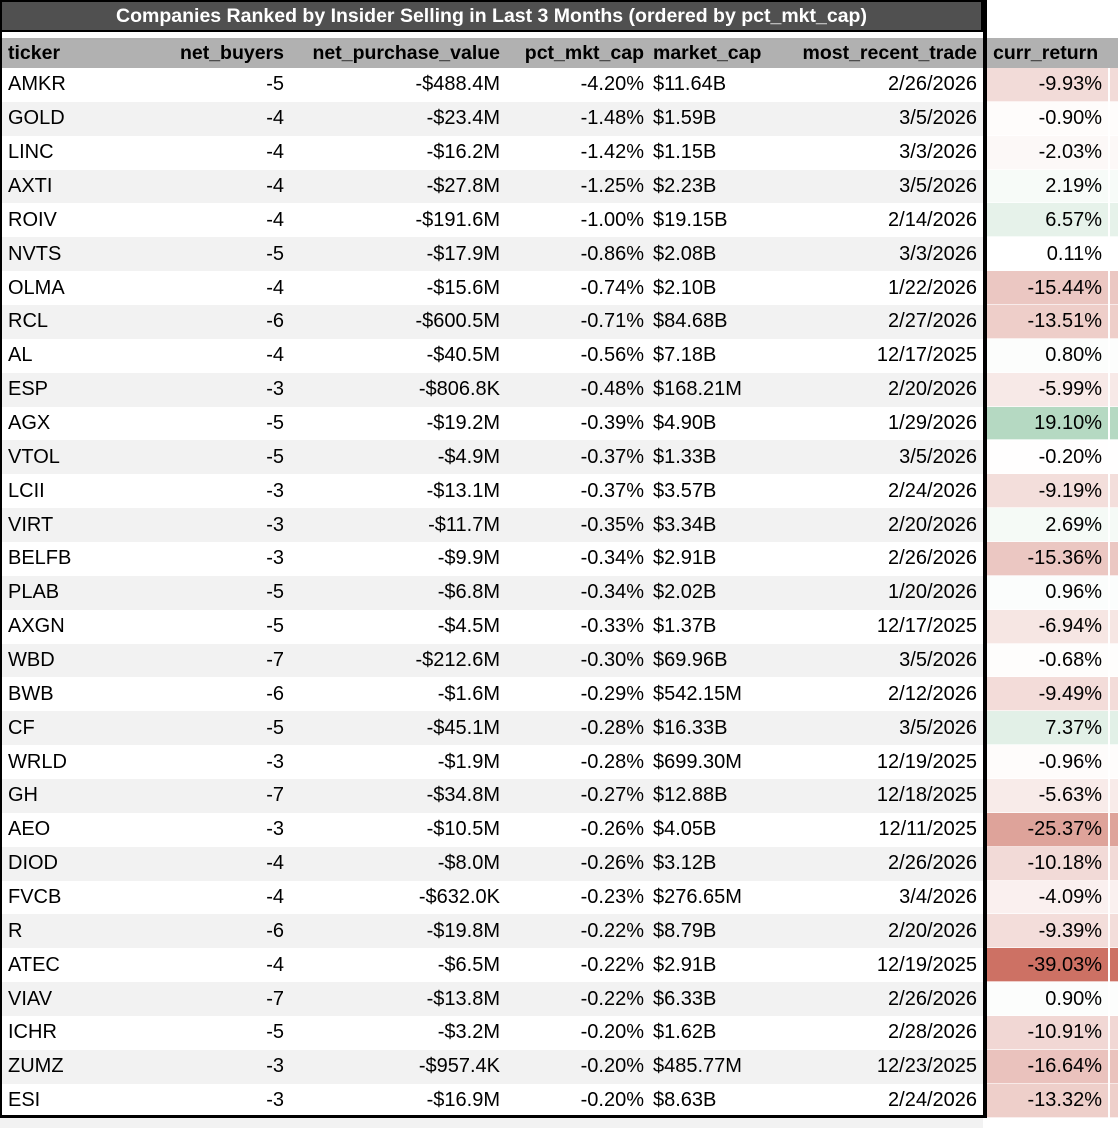  Describe the element at coordinates (1048, 728) in the screenshot. I see `cell-curr_return: 7.37%` at that location.